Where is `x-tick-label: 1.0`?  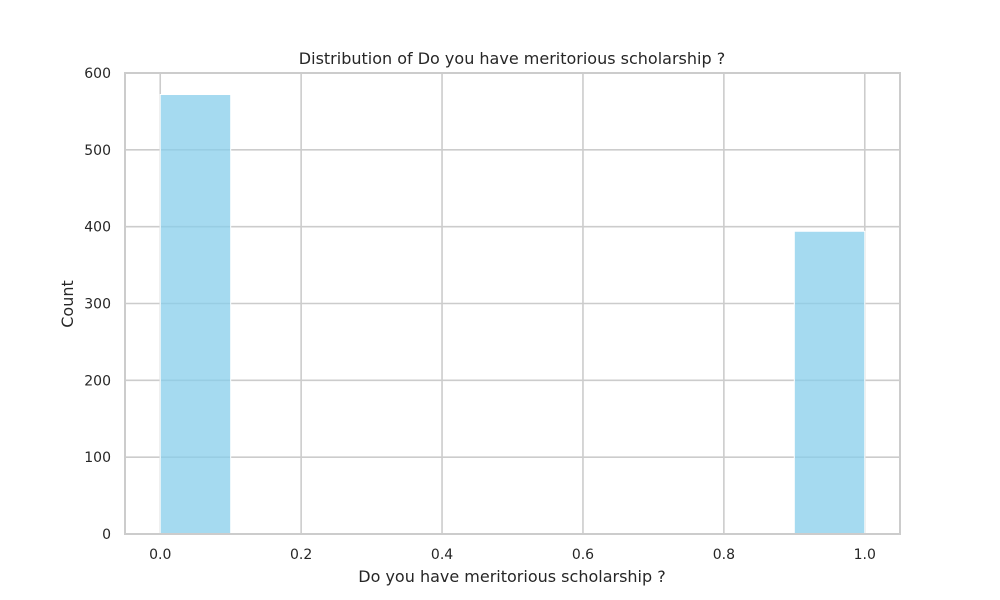 x-tick-label: 1.0 is located at coordinates (865, 555).